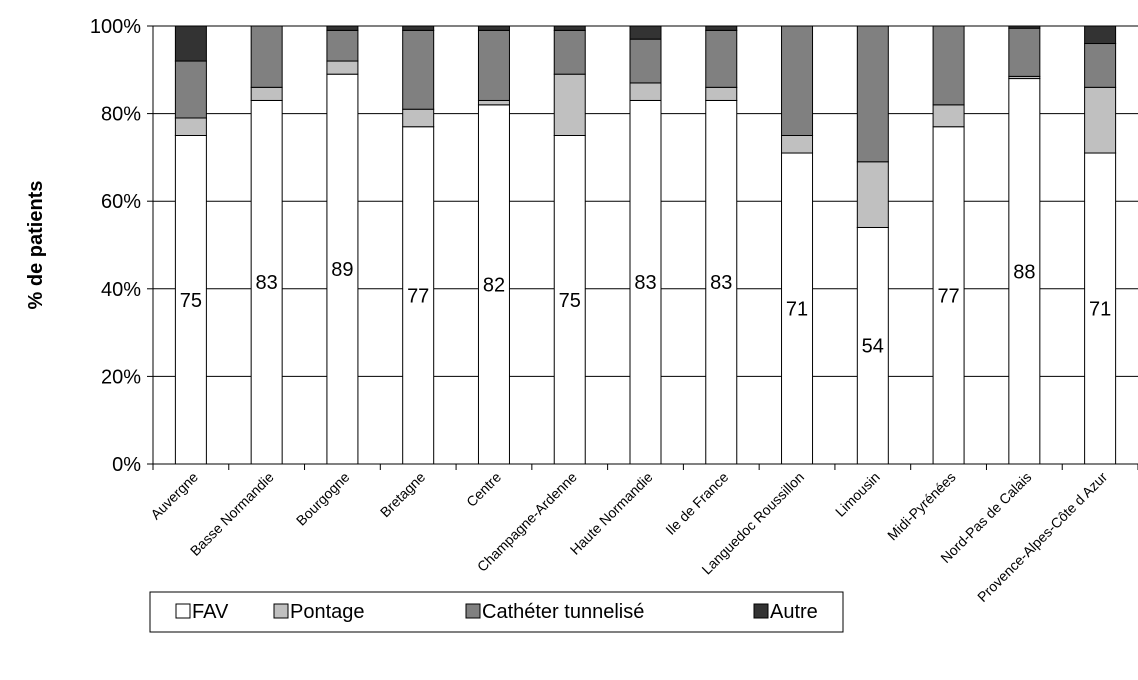 Image resolution: width=1138 pixels, height=680 pixels. I want to click on legend-box, so click(496, 612).